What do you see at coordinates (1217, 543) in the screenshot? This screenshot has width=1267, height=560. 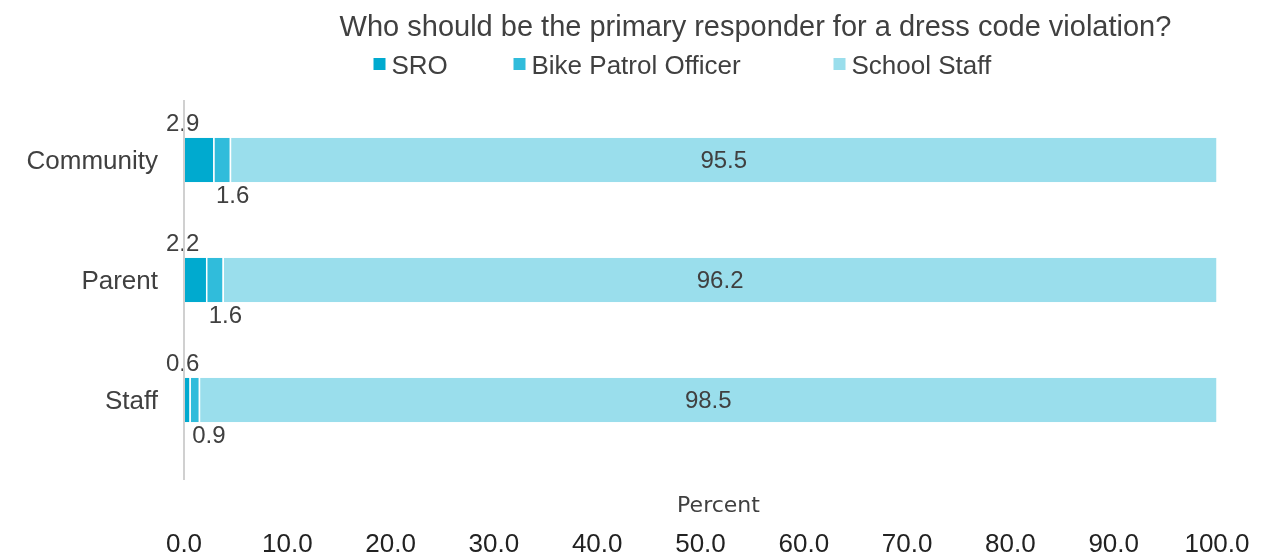 I see `x-tick-label: 100.0` at bounding box center [1217, 543].